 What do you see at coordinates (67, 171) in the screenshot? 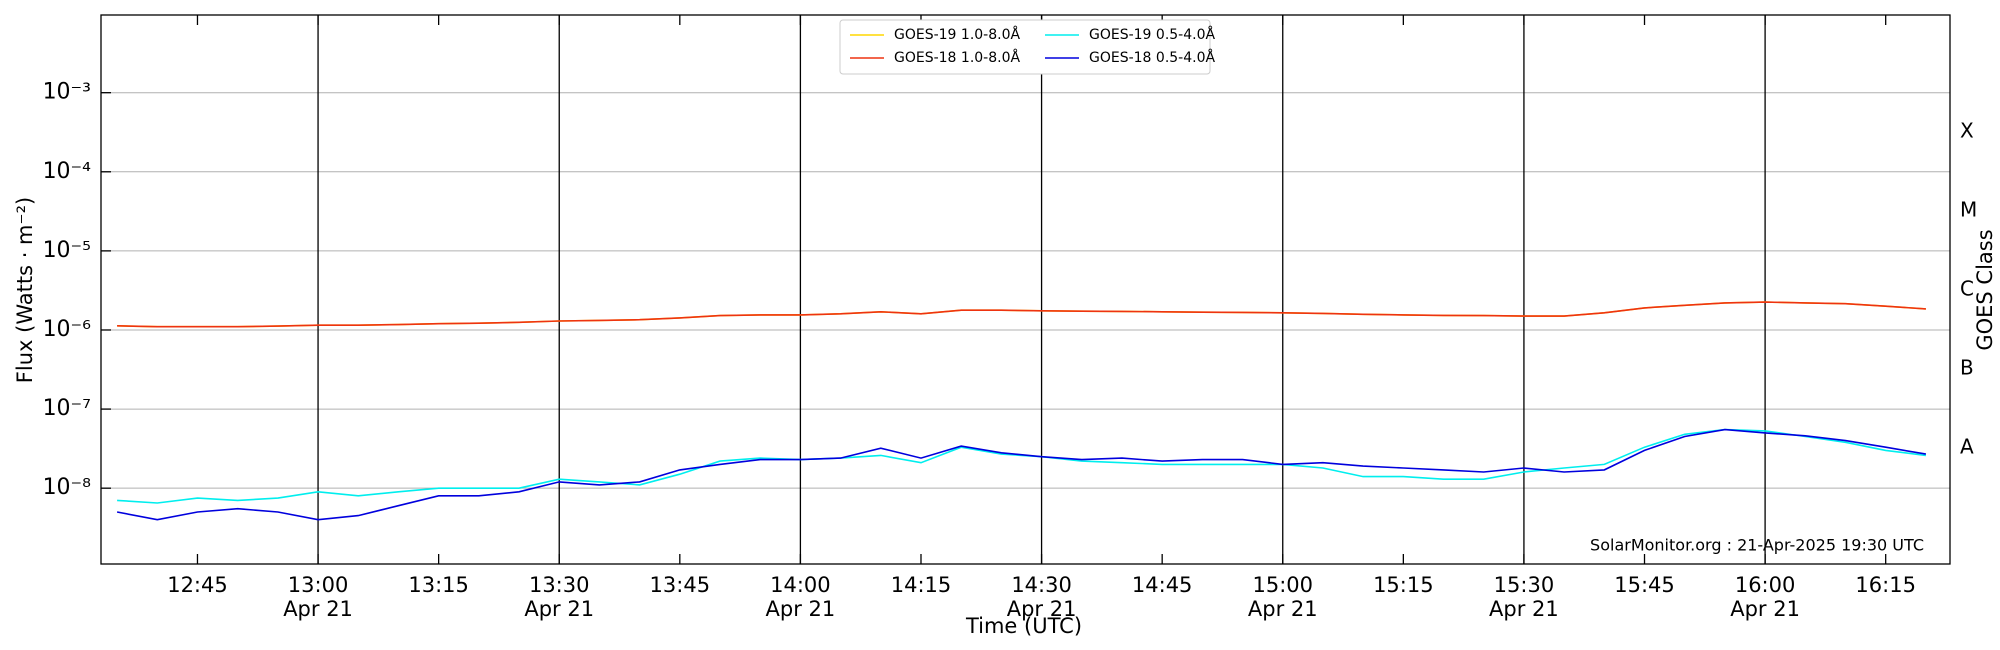
I see `y-tick-label: 10⁻⁴` at bounding box center [67, 171].